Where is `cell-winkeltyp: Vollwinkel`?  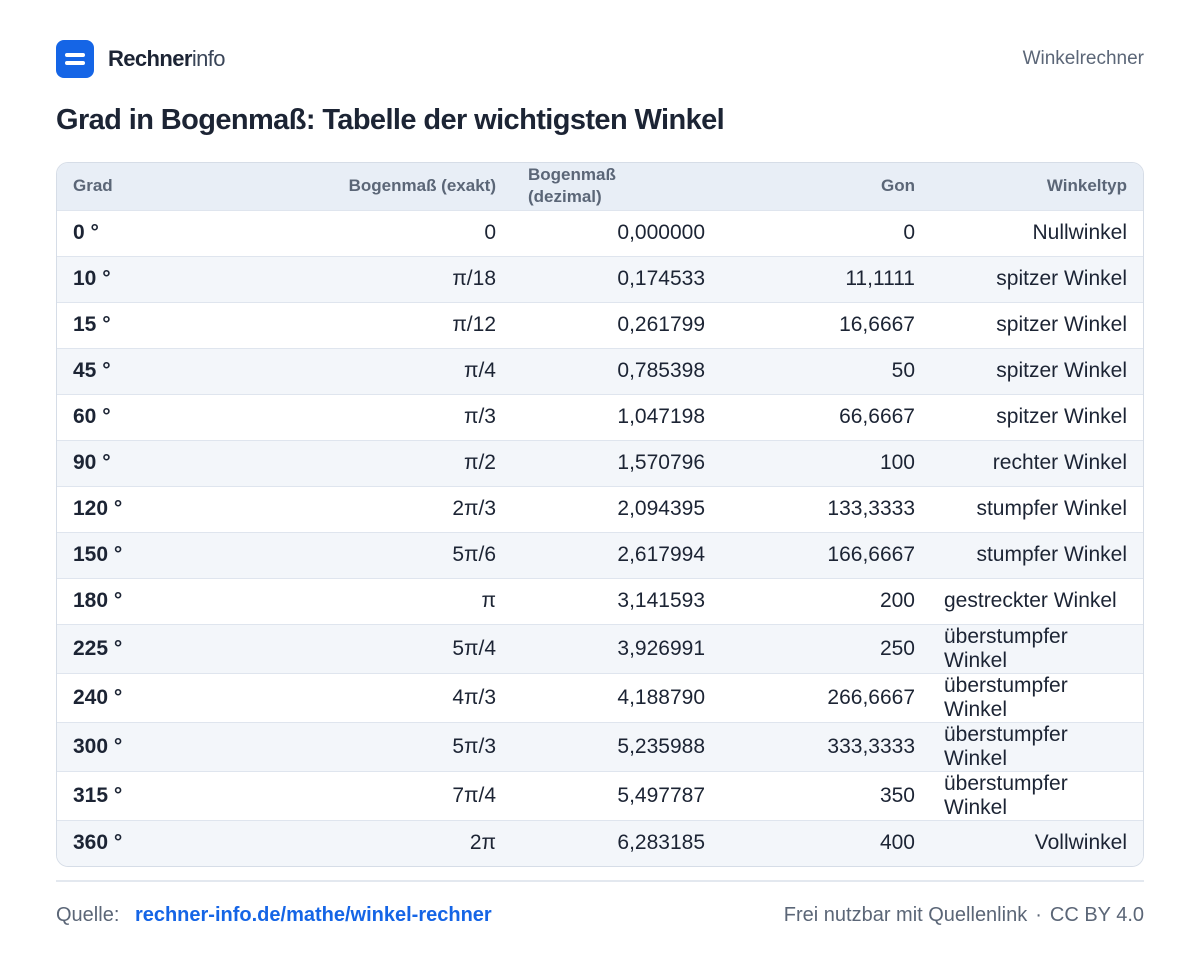
cell-winkeltyp: Vollwinkel is located at coordinates (1080, 843).